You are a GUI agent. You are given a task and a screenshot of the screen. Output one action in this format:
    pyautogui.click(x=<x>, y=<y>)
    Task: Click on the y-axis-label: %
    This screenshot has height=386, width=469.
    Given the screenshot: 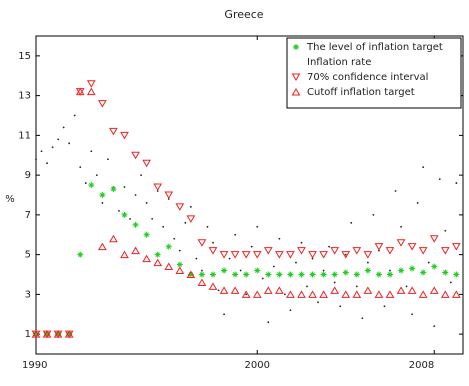 What is the action you would take?
    pyautogui.click(x=10, y=199)
    